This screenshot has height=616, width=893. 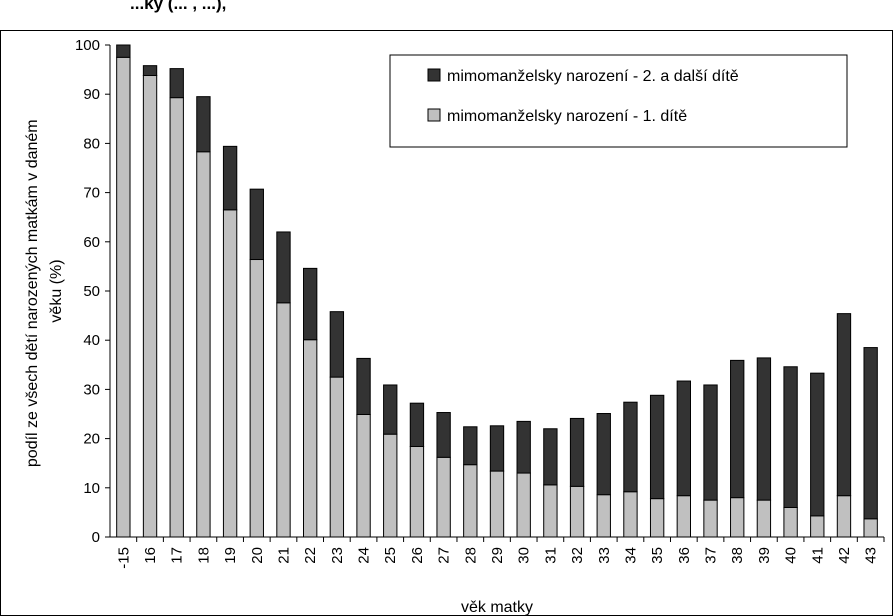 I want to click on y-tick-label: 20, so click(x=91, y=439).